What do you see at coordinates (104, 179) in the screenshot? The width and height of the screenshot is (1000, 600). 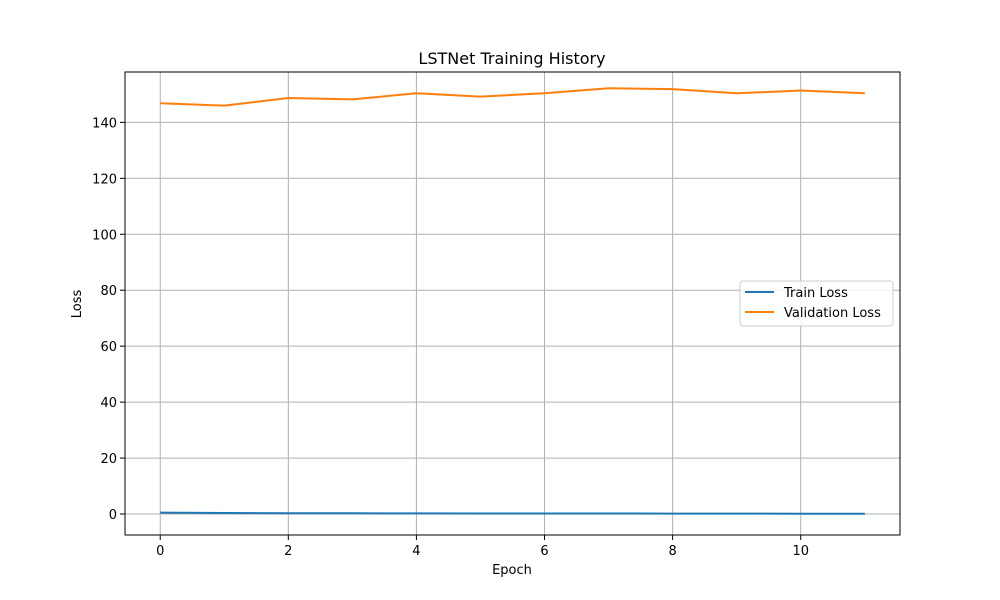 I see `y-tick-label: 120` at bounding box center [104, 179].